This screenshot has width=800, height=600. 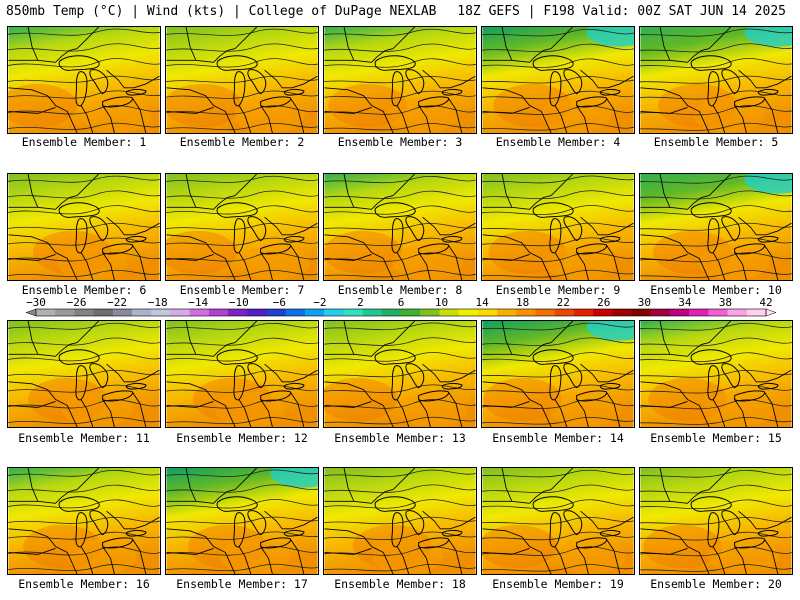 I want to click on color-scale-tick-label: 10, so click(x=441, y=302).